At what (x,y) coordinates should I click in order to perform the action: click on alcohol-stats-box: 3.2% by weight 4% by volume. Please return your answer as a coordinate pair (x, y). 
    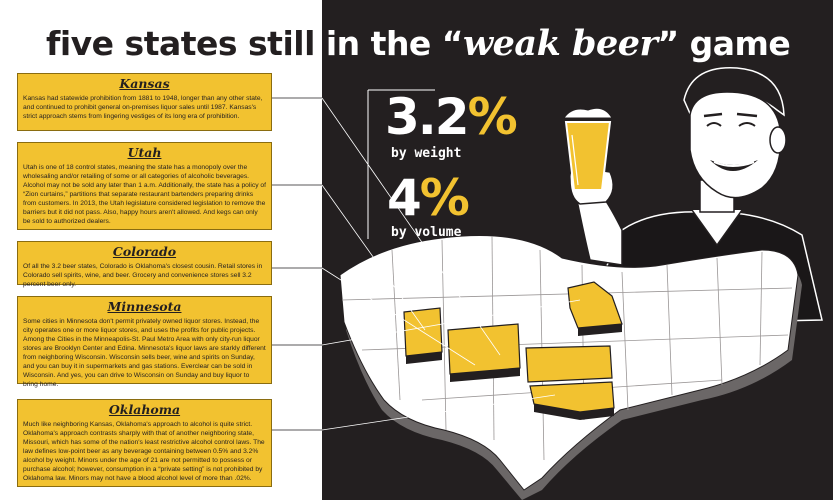
    Looking at the image, I should click on (445, 164).